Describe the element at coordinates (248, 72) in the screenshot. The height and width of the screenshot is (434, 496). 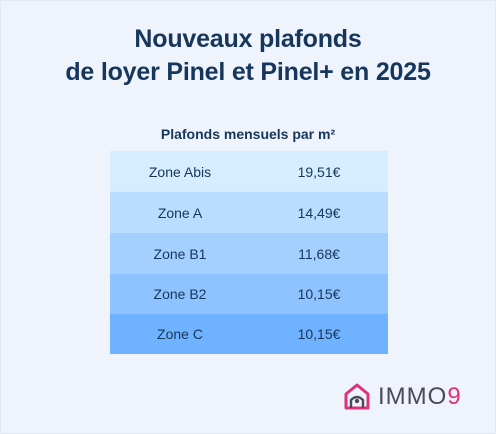
I see `title-line-2: de loyer Pinel et Pinel+ en 2025` at that location.